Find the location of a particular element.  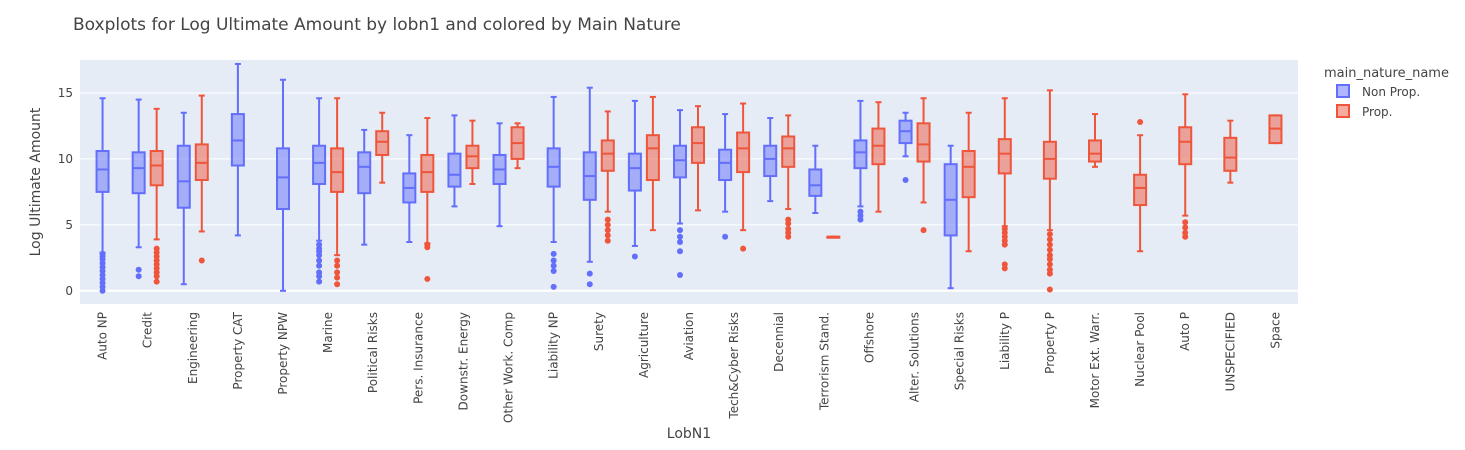

box-prop-unspecified is located at coordinates (1230, 151).